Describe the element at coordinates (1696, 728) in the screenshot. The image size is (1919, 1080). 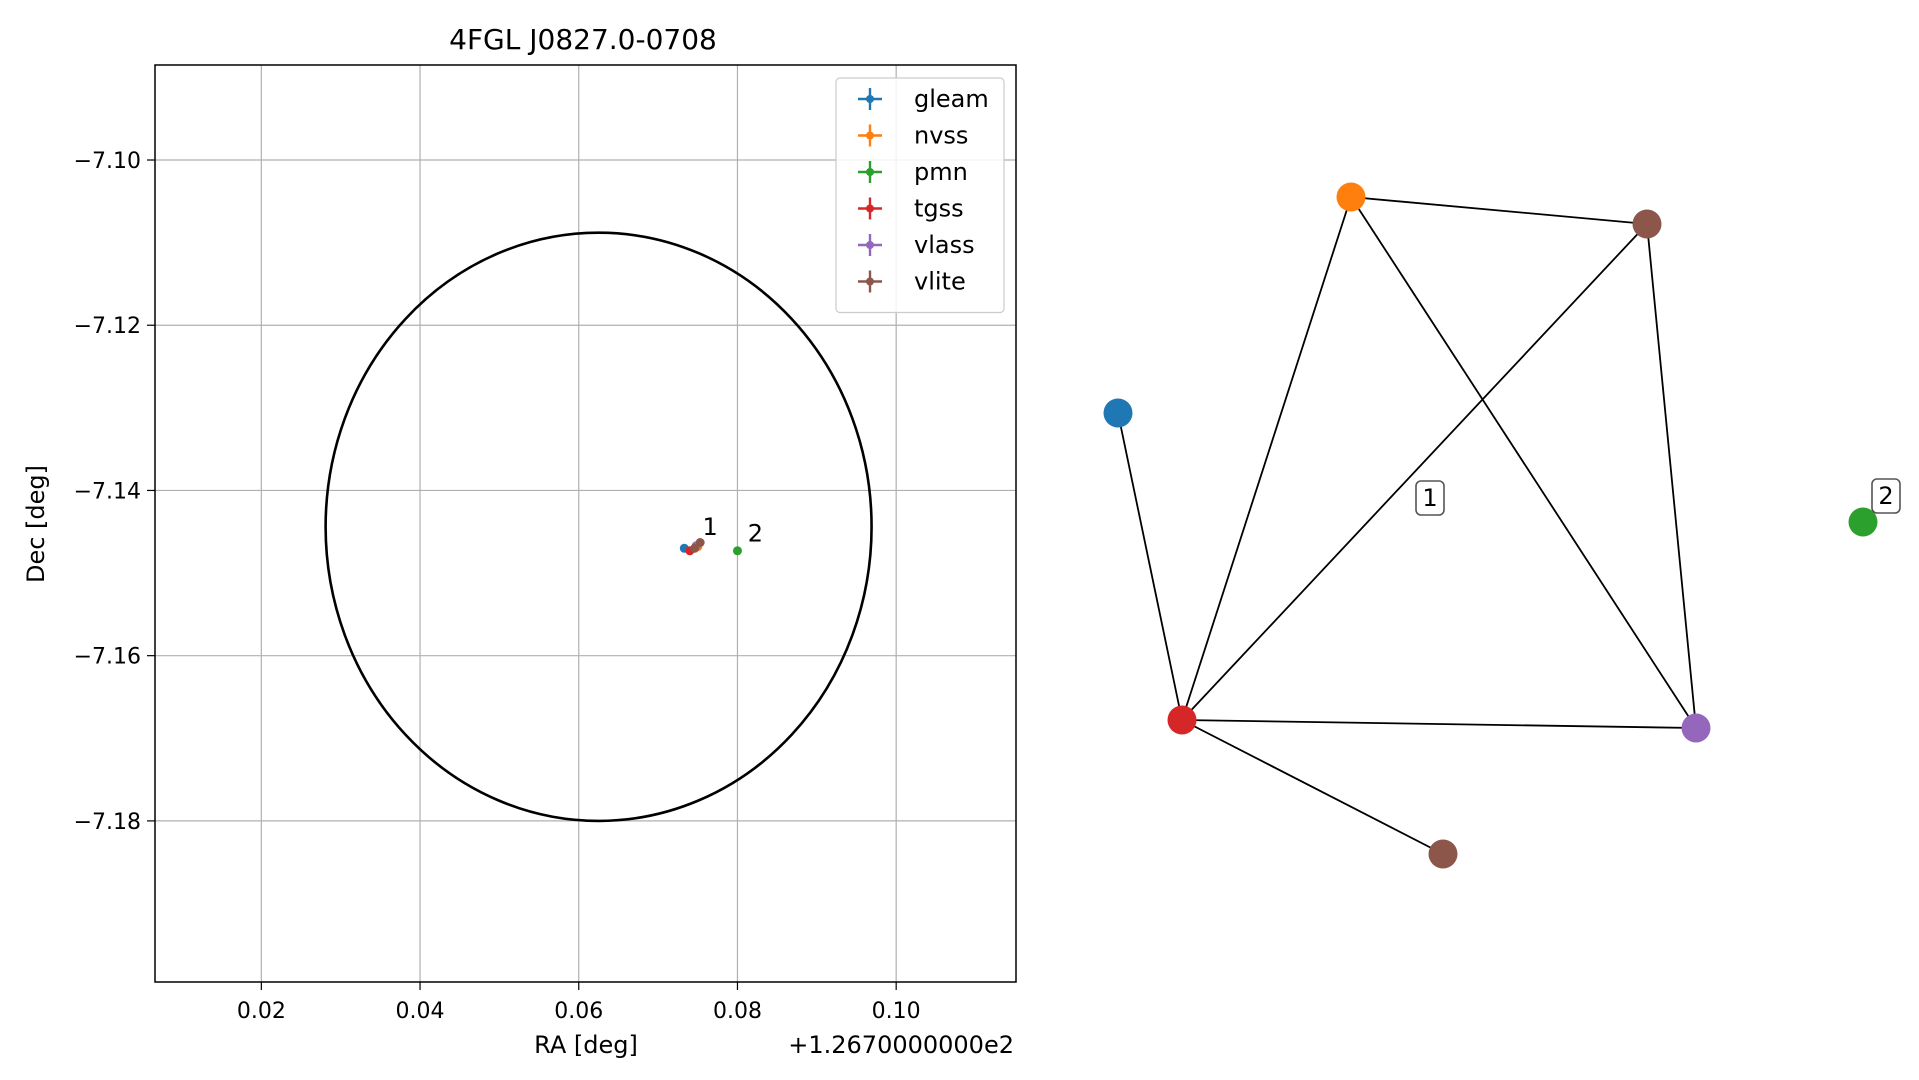
I see `graph-node-vlass` at that location.